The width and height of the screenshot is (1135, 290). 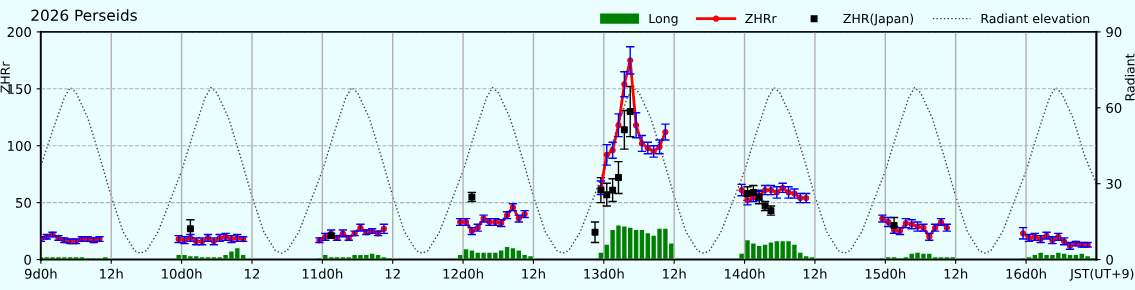 What do you see at coordinates (19, 145) in the screenshot?
I see `y-tick-label: 100` at bounding box center [19, 145].